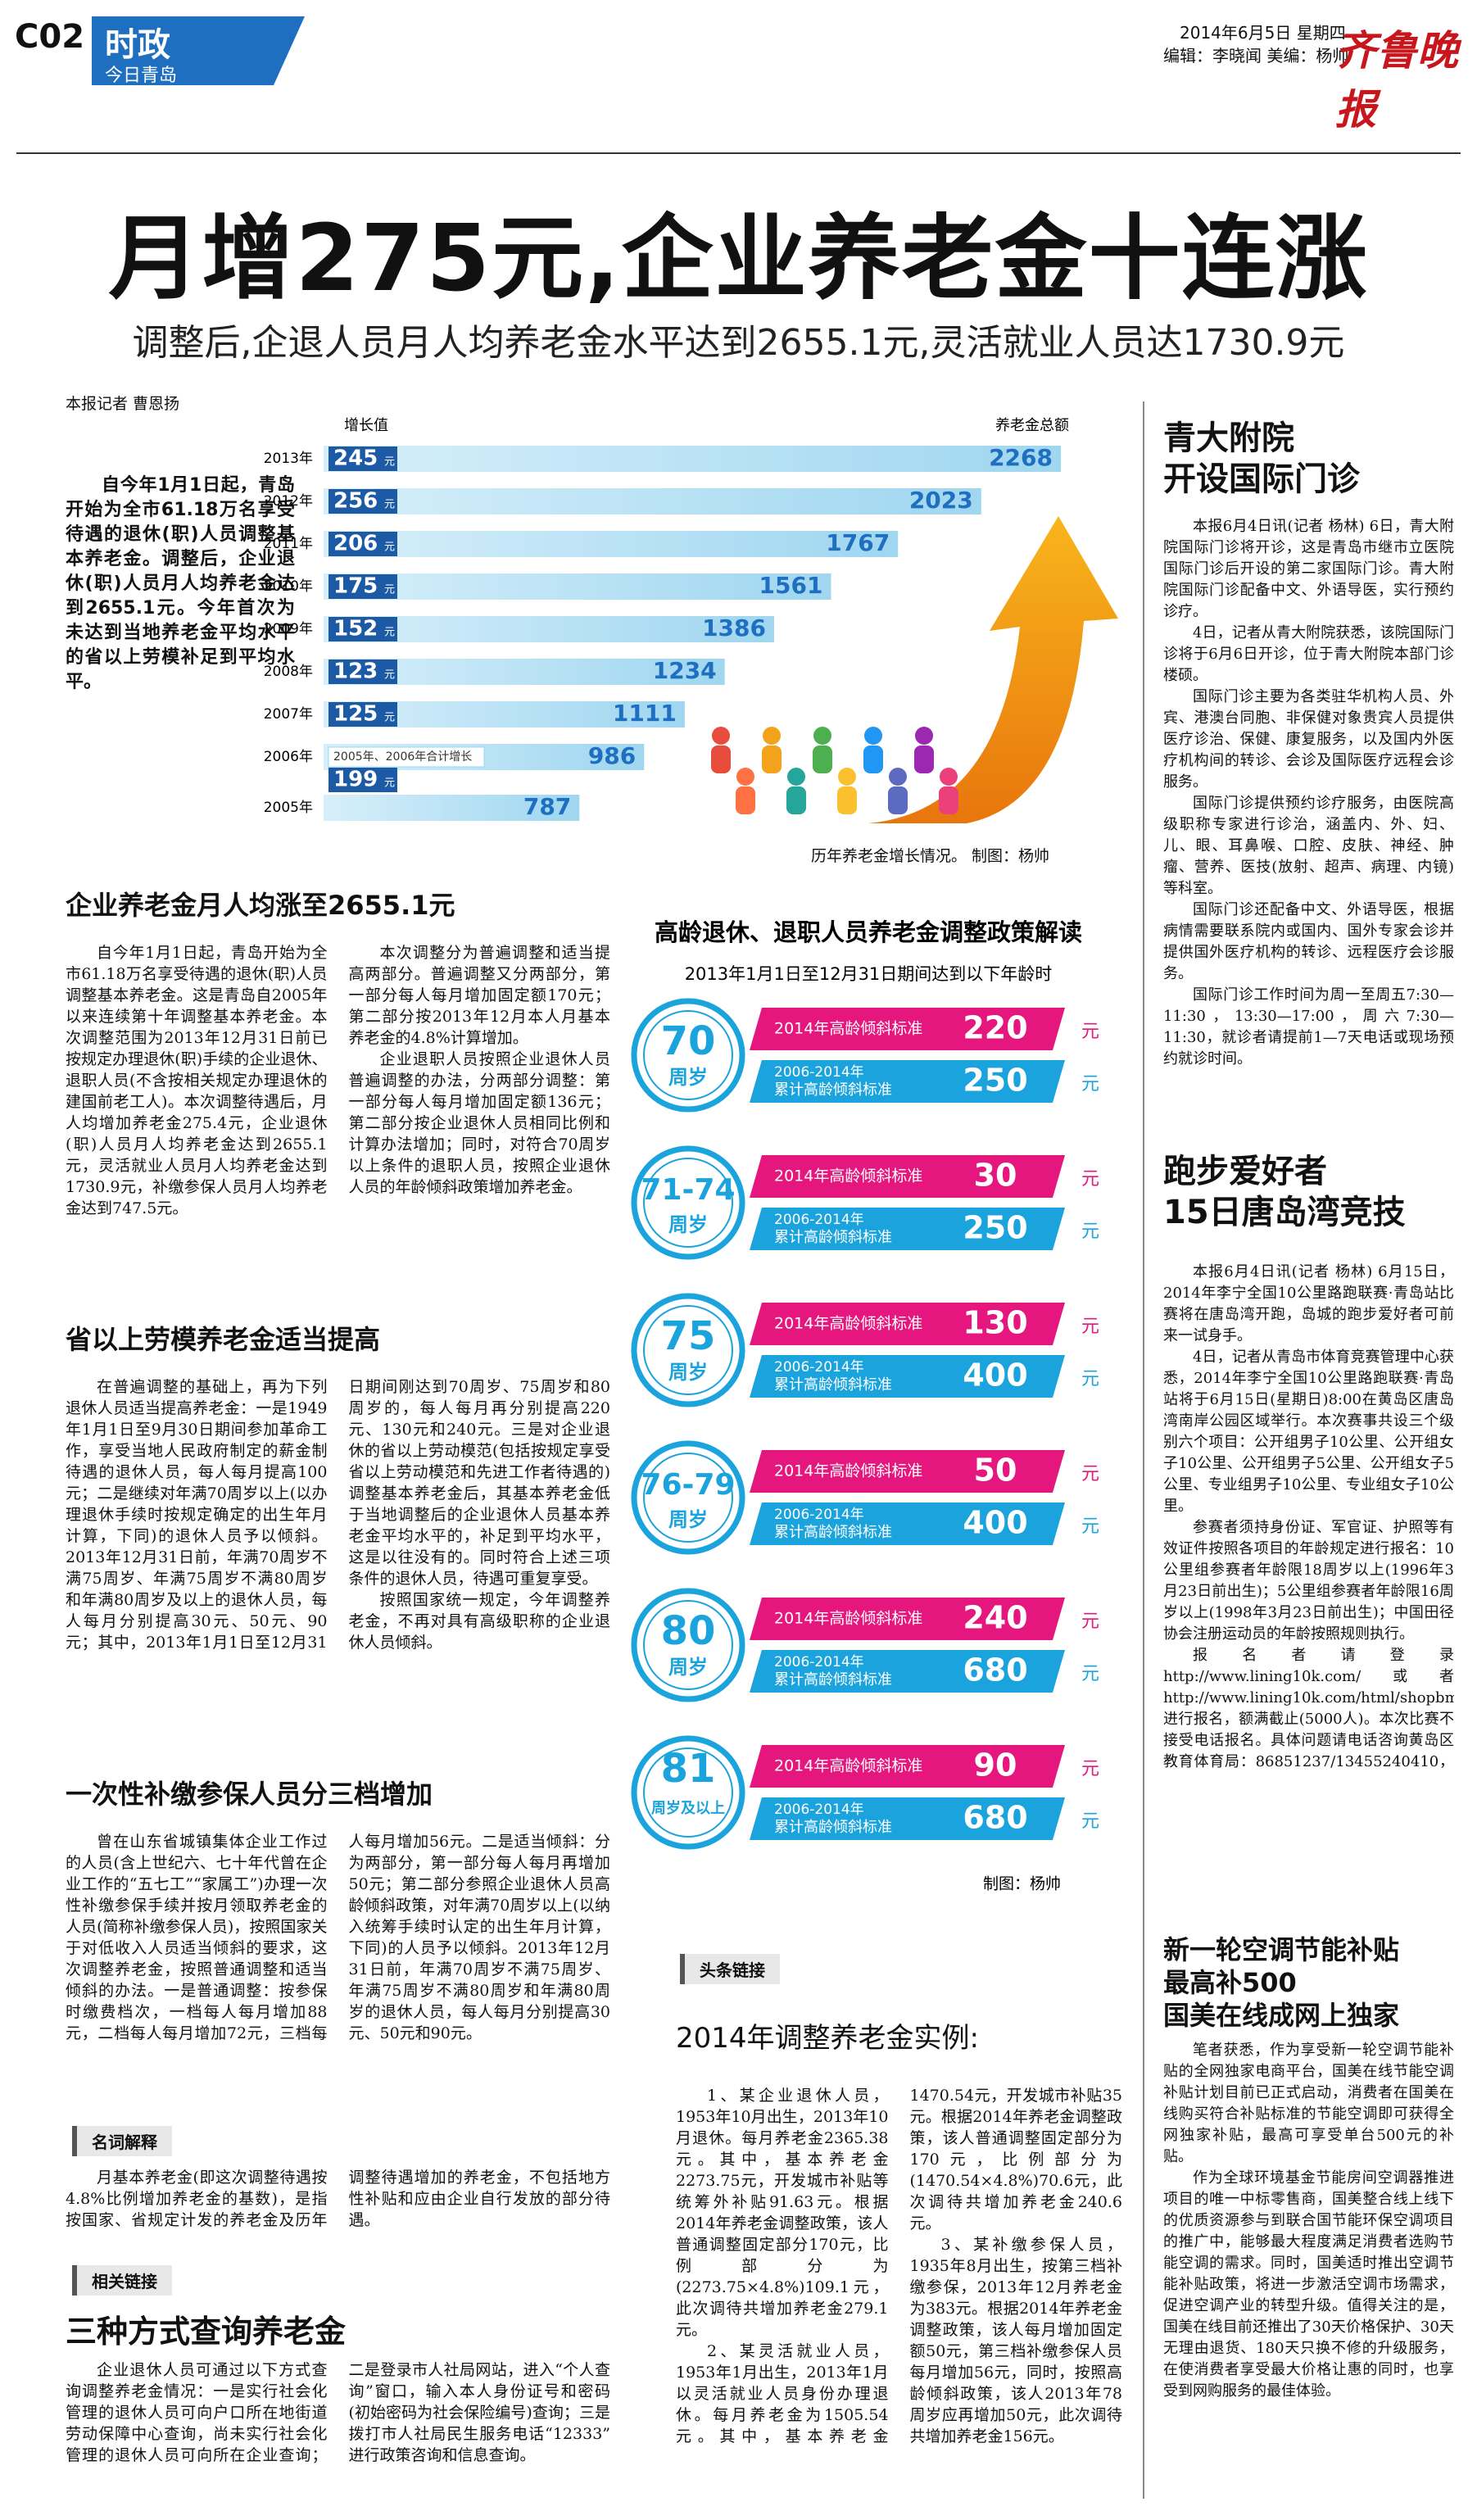 This screenshot has width=1477, height=2520. Describe the element at coordinates (355, 501) in the screenshot. I see `growth-label: 256` at that location.